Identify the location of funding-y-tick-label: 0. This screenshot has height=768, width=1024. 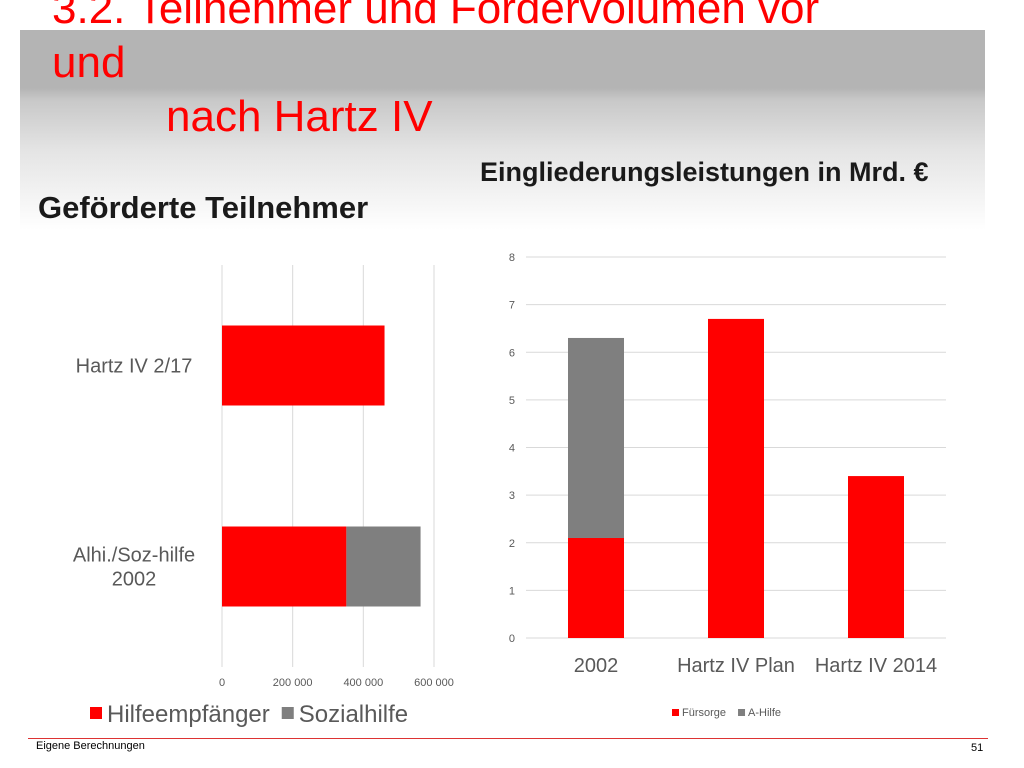
(512, 639).